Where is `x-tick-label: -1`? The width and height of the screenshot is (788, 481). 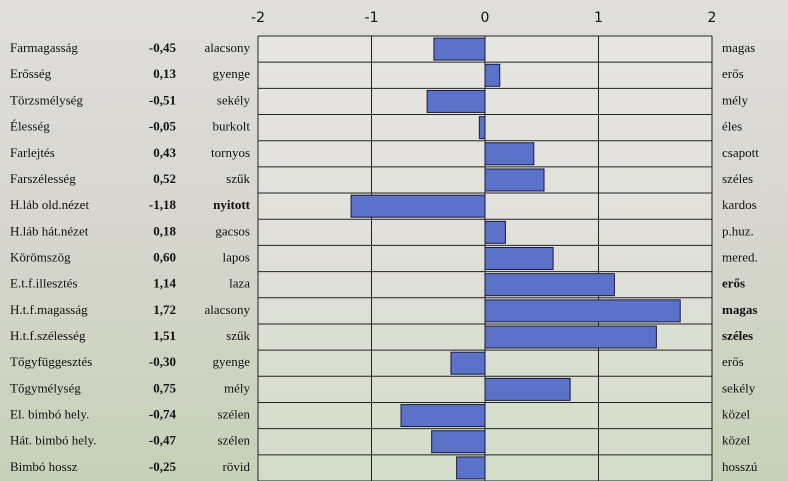
x-tick-label: -1 is located at coordinates (372, 18).